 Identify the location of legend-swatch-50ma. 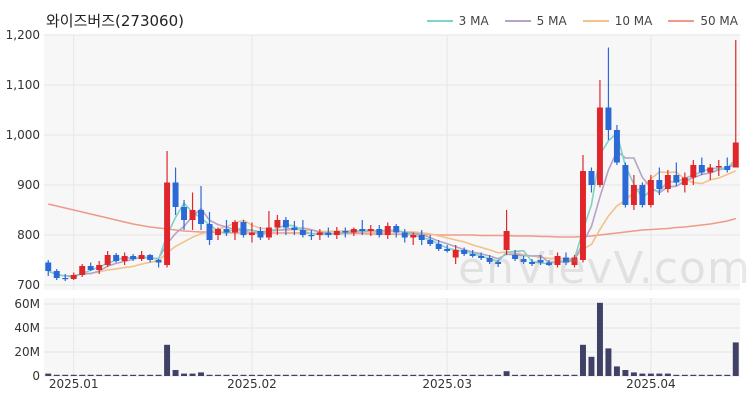
(681, 21).